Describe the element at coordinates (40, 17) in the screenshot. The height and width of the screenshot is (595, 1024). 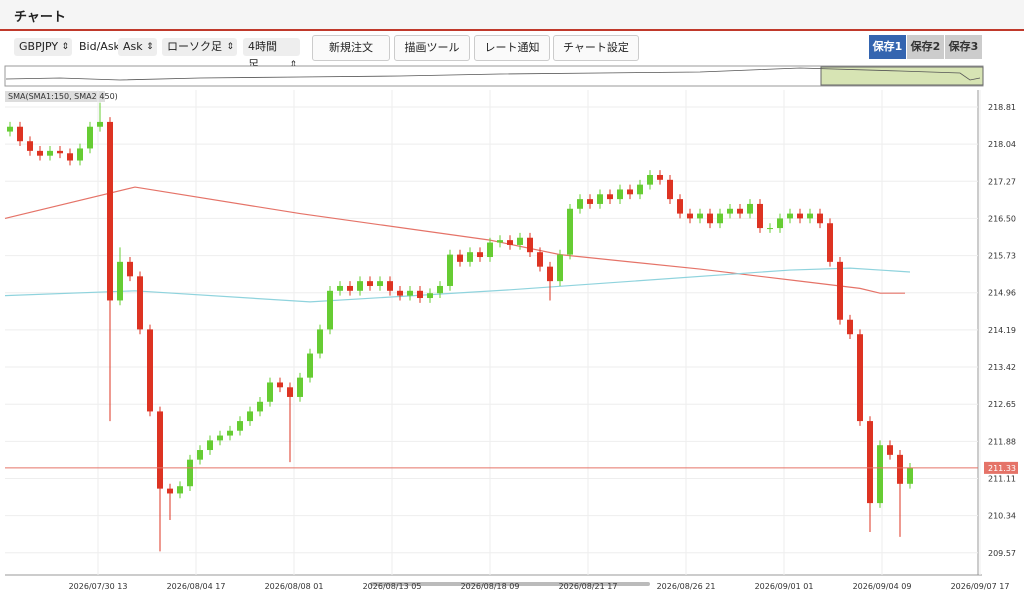
I see `header-title: チャート` at that location.